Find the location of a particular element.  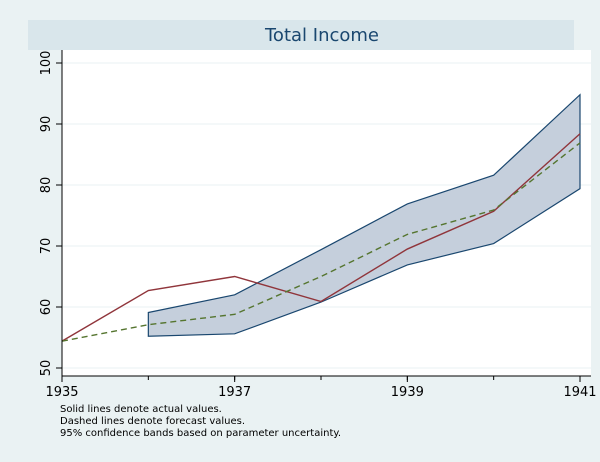

y-tick-label: 100 is located at coordinates (46, 63).